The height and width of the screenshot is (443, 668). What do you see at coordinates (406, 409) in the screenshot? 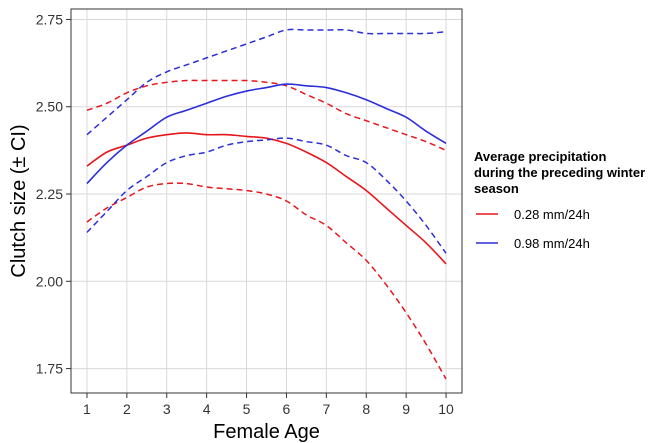
I see `x-tick-label: 9` at bounding box center [406, 409].